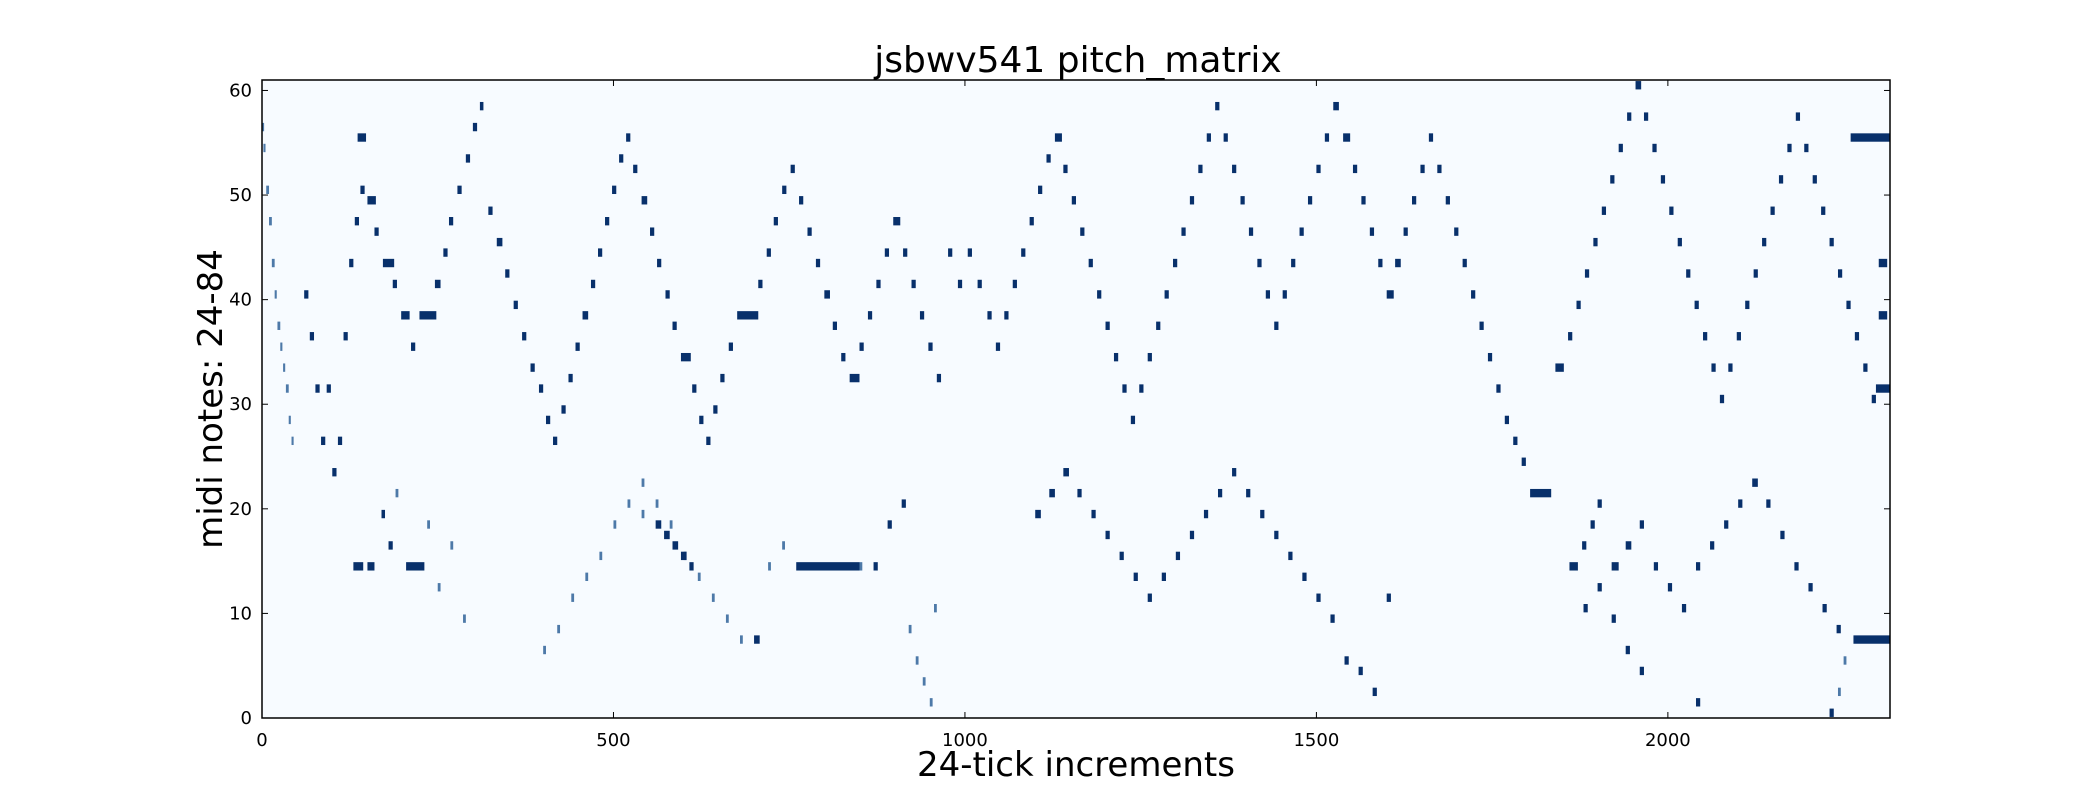 The image size is (2100, 800). Describe the element at coordinates (240, 195) in the screenshot. I see `y-tick-label: 50` at that location.